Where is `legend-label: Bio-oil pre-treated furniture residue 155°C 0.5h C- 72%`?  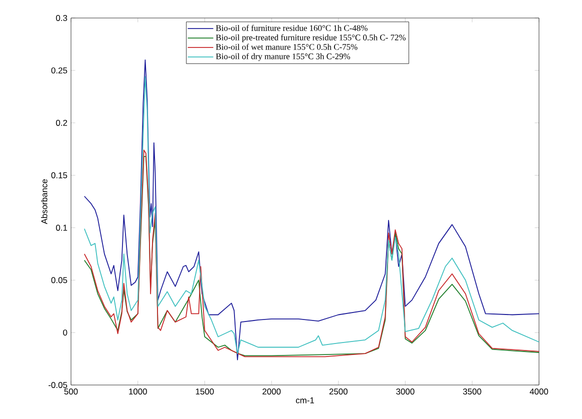 legend-label: Bio-oil pre-treated furniture residue 155°C 0.5h C- 72% is located at coordinates (311, 38).